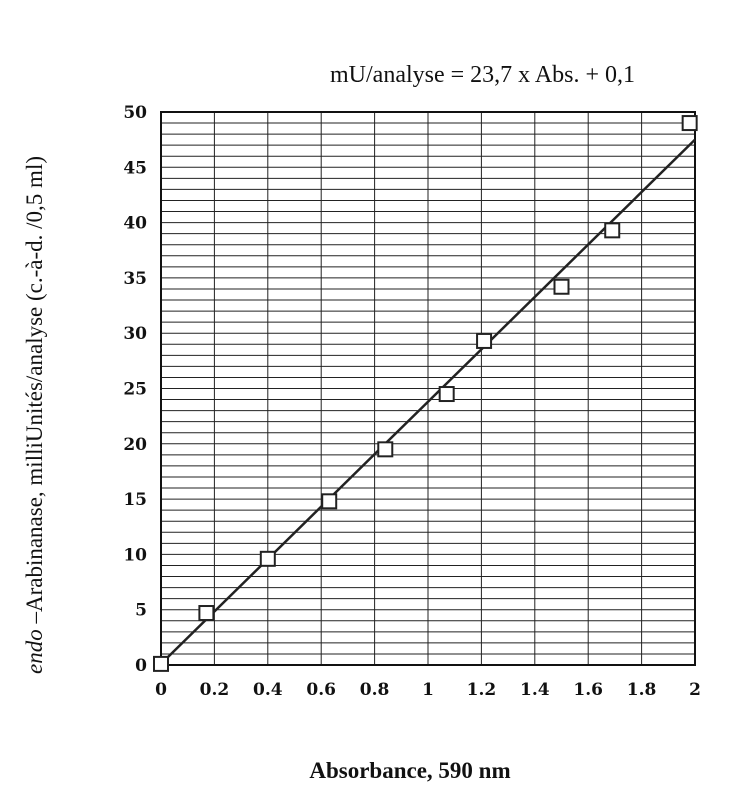 This screenshot has width=742, height=798. Describe the element at coordinates (141, 611) in the screenshot. I see `y-tick-label: 5` at that location.